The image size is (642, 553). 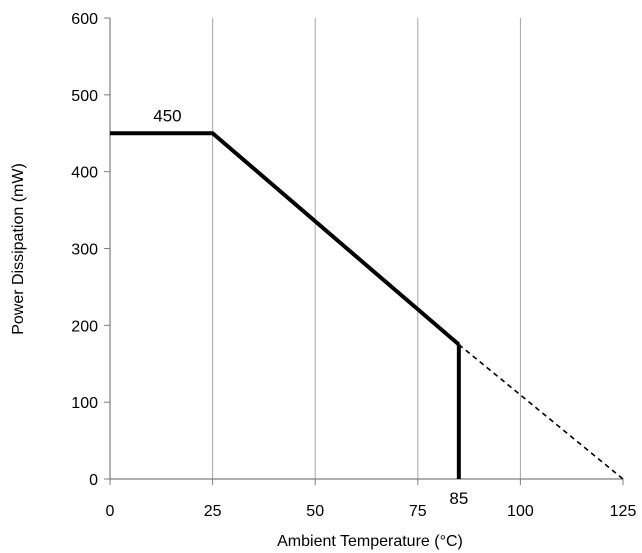 I want to click on x-tick-label-125: 125, so click(x=623, y=511).